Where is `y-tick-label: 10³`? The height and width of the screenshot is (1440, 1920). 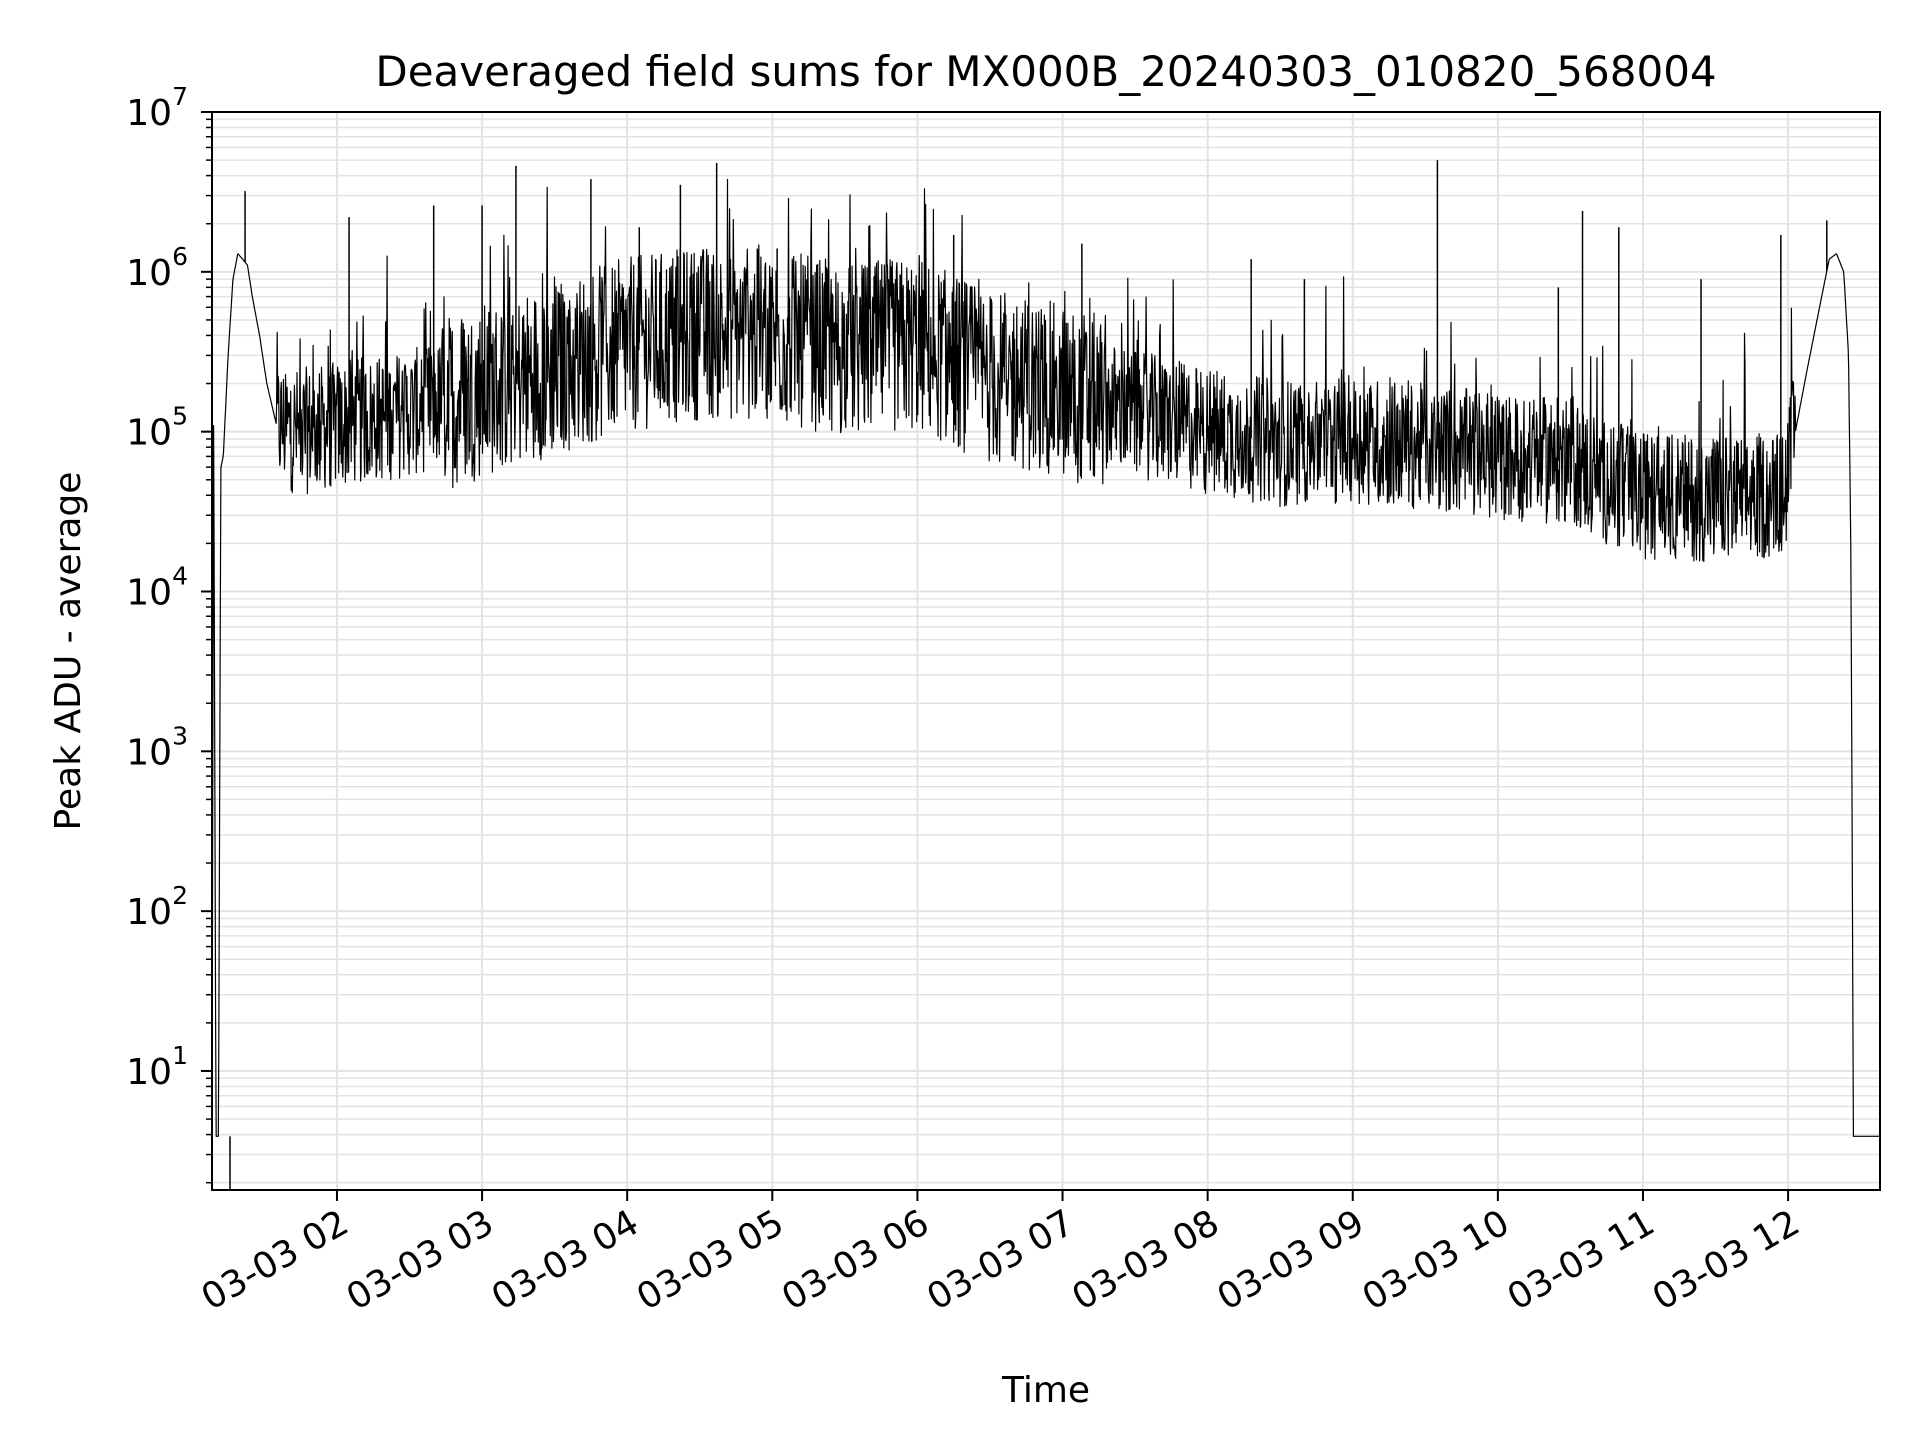 y-tick-label: 10³ is located at coordinates (157, 747).